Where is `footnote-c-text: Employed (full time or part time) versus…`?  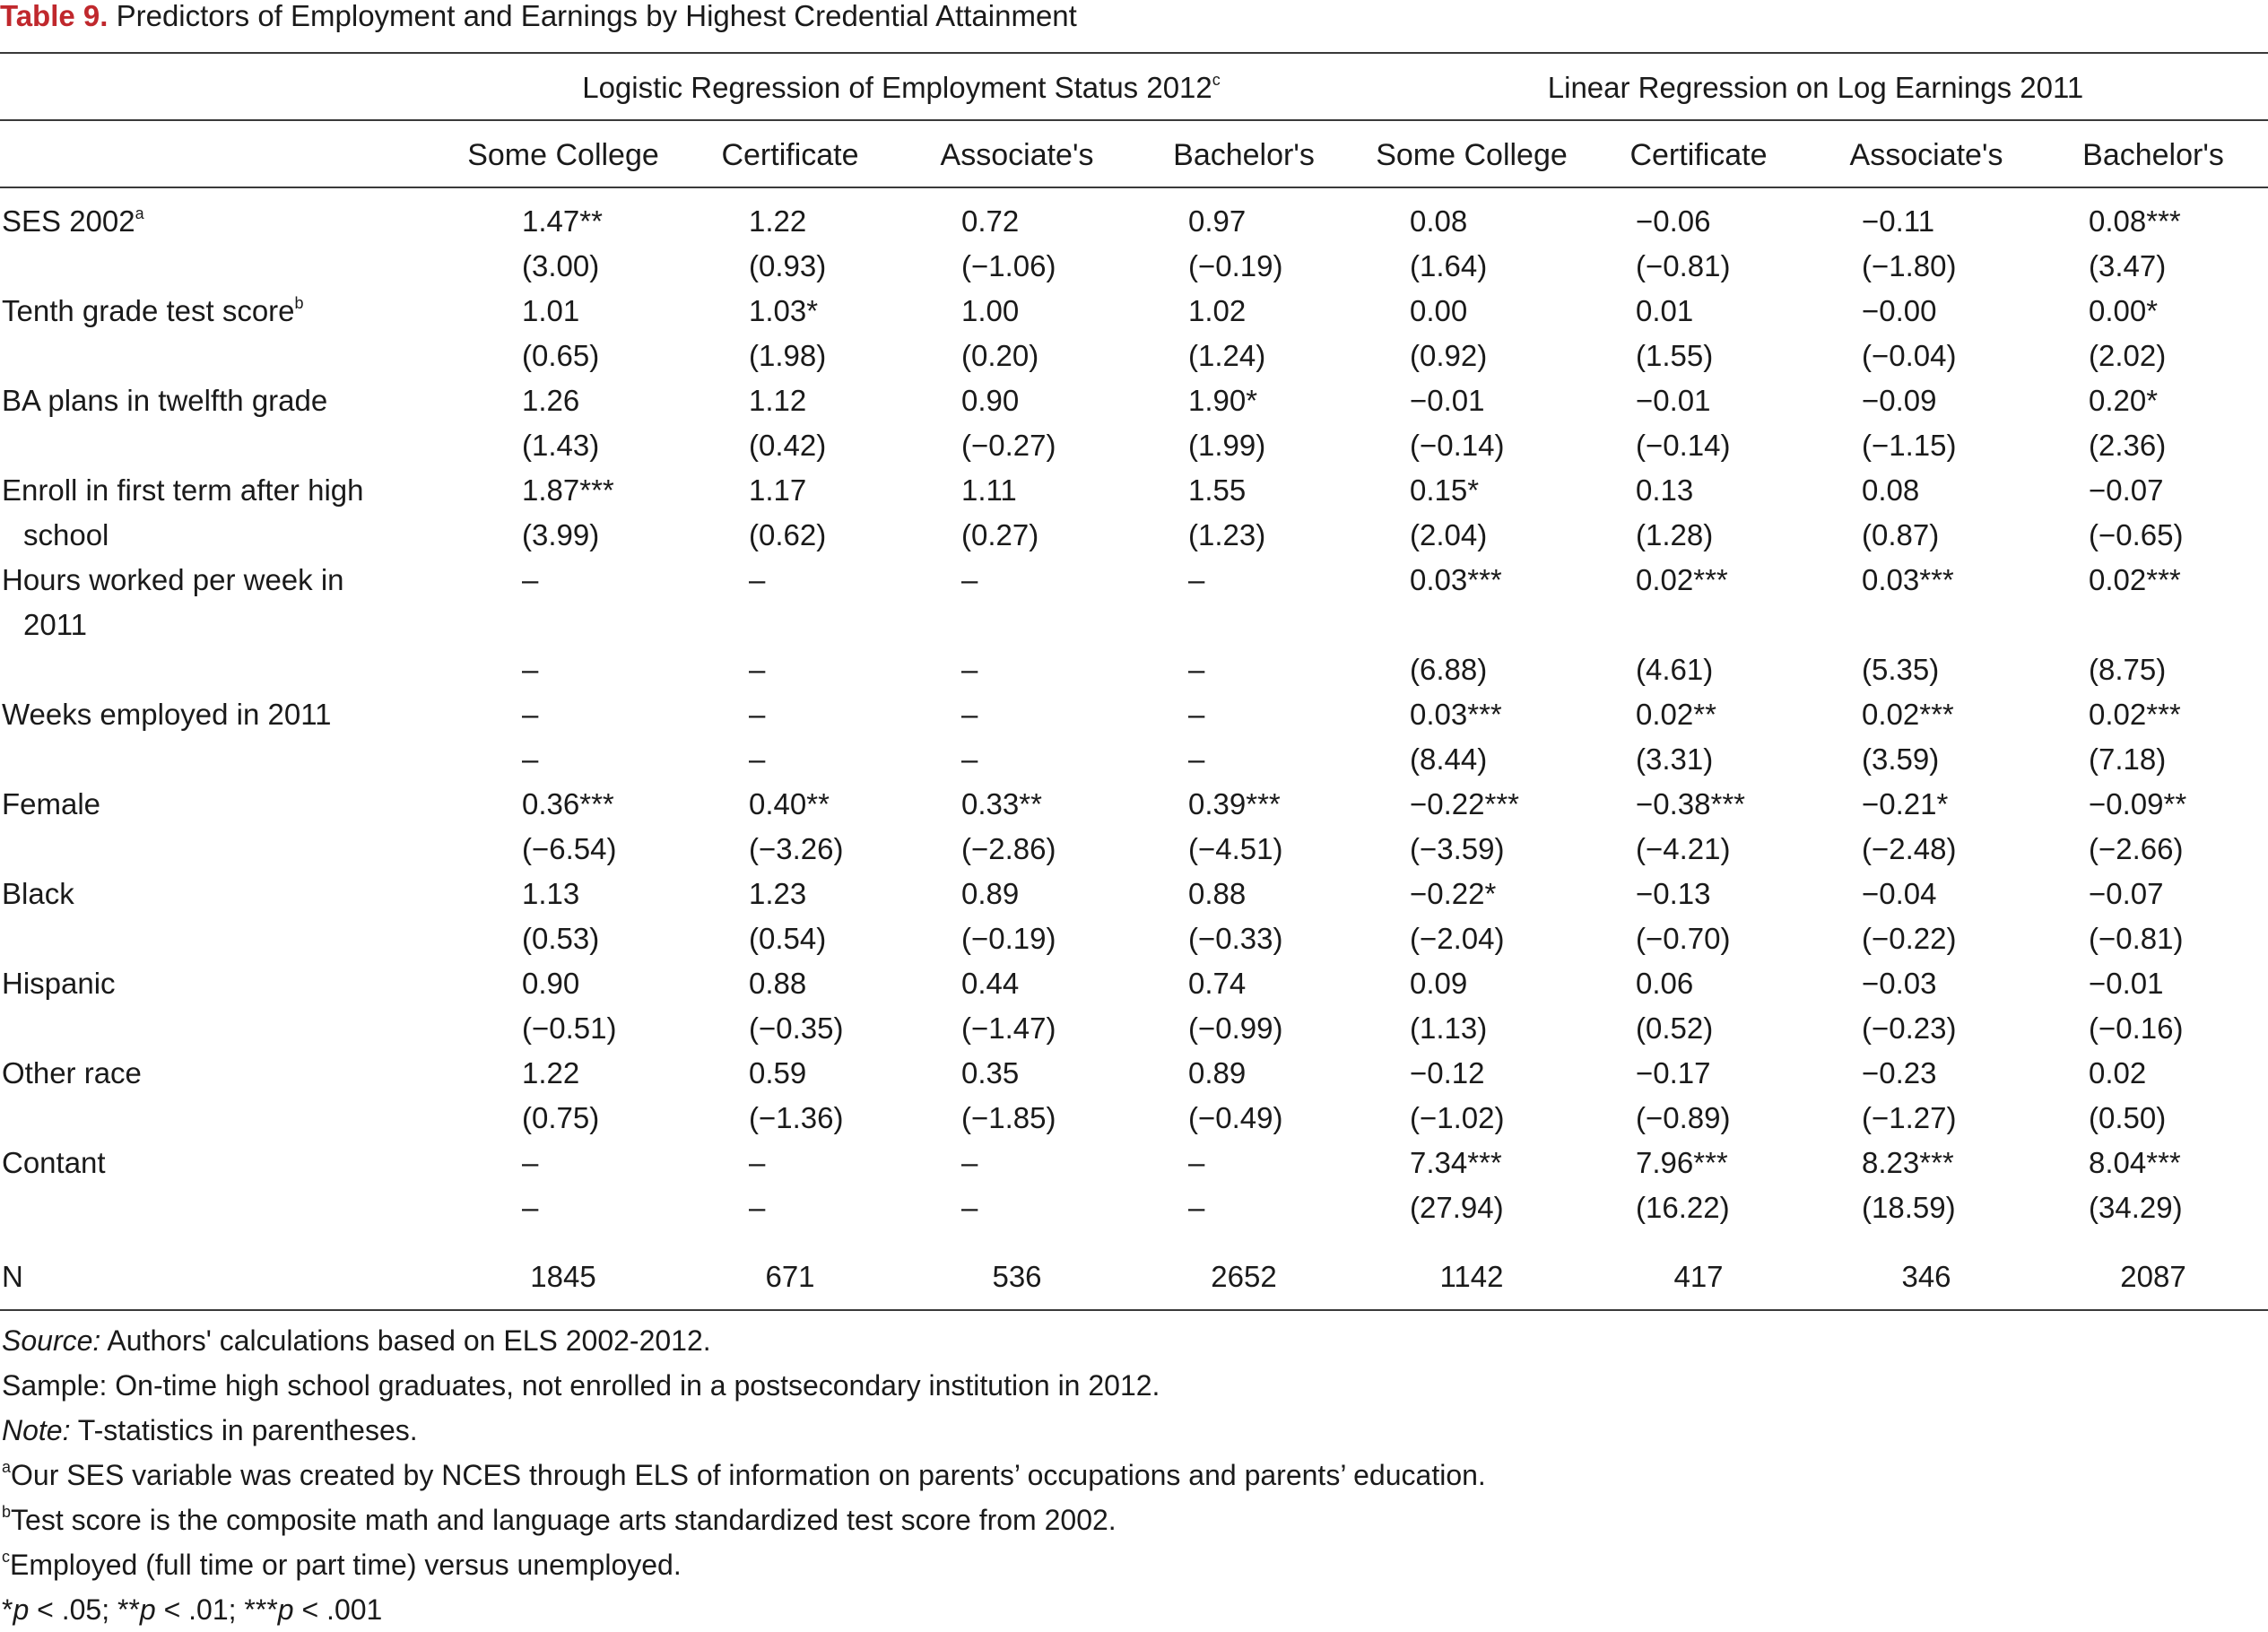
footnote-c-text: Employed (full time or part time) versus… is located at coordinates (346, 1565).